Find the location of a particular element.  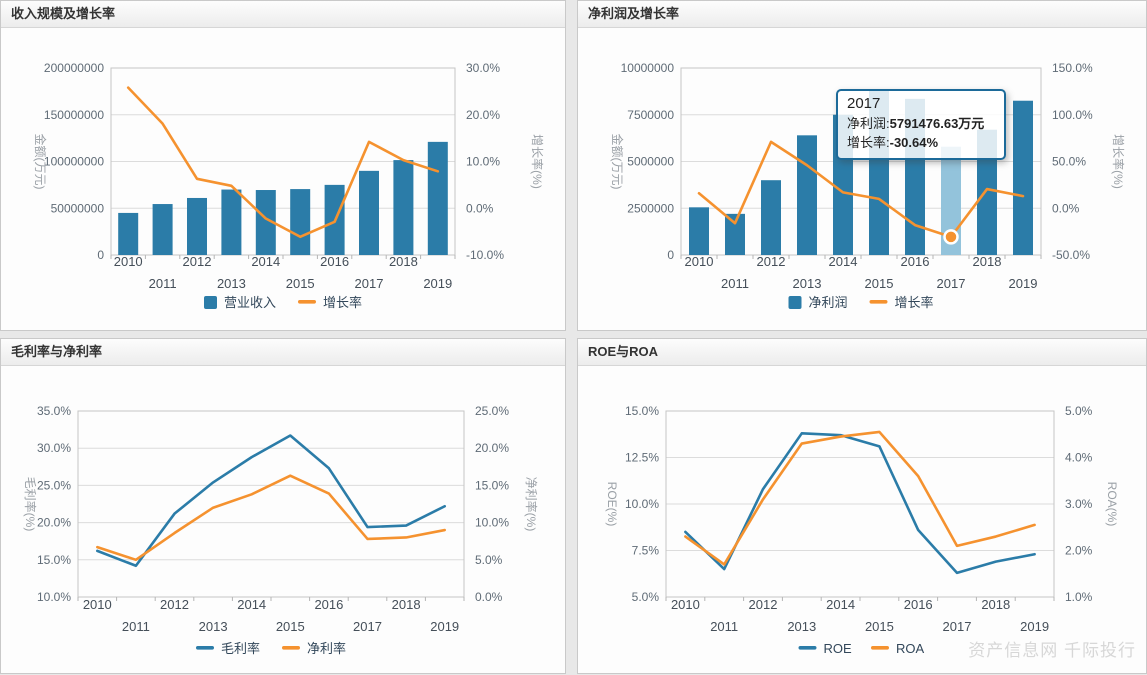

right-axis-tick-label: -10.0% is located at coordinates (485, 255).